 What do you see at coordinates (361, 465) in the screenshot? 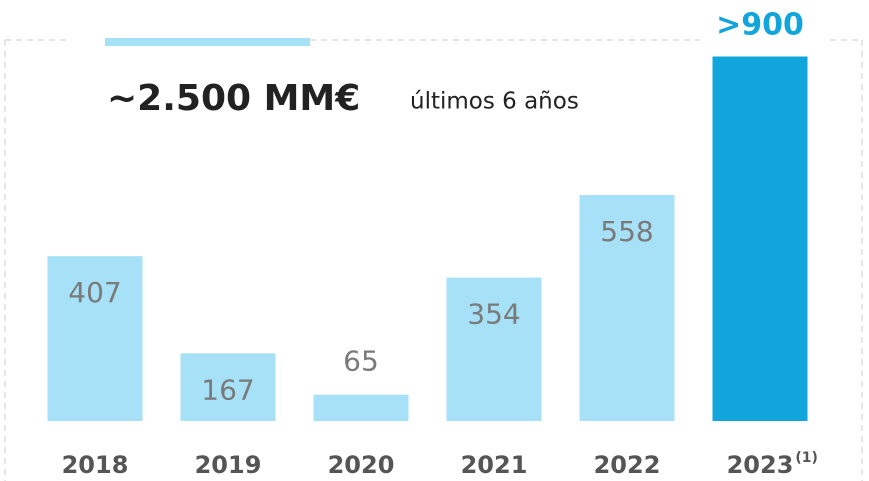
I see `x-tick-label: 2020` at bounding box center [361, 465].